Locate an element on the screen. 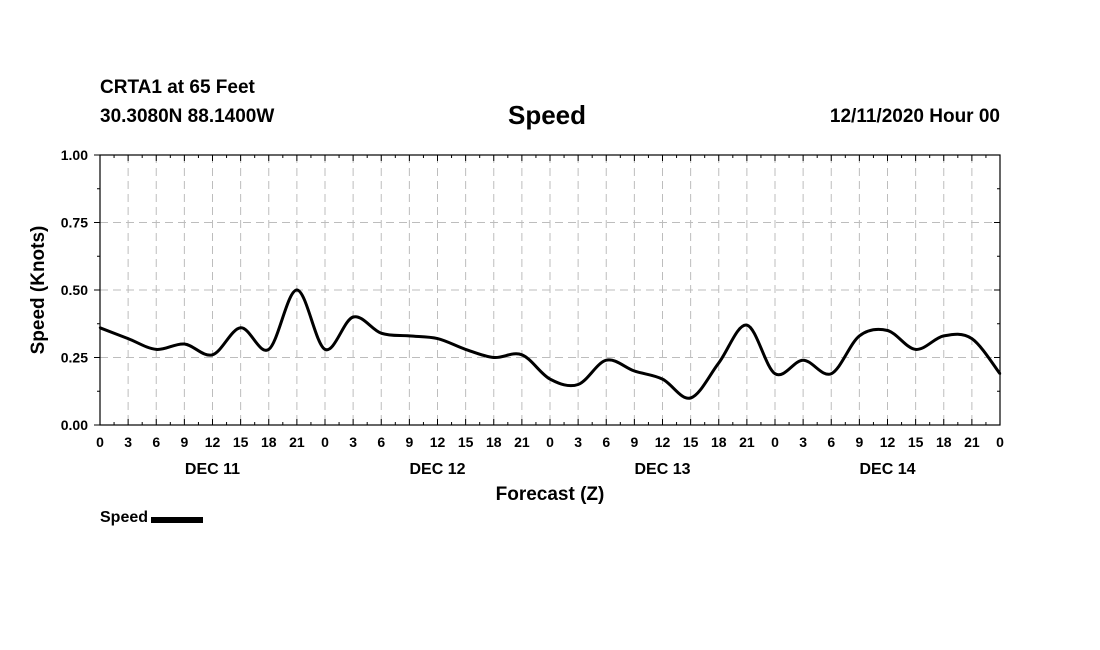 Image resolution: width=1100 pixels, height=650 pixels. legend-line-swatch is located at coordinates (177, 519).